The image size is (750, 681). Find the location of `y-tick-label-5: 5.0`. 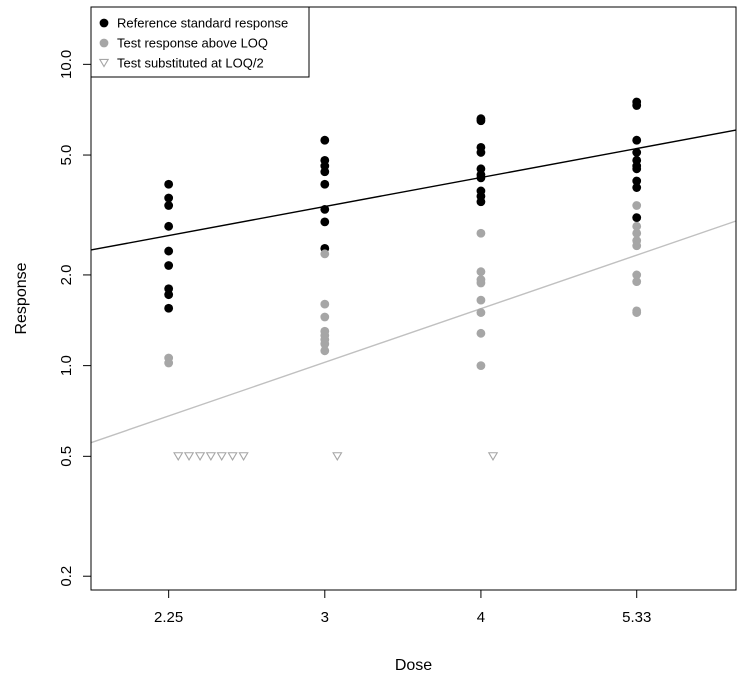

y-tick-label-5: 5.0 is located at coordinates (66, 155).